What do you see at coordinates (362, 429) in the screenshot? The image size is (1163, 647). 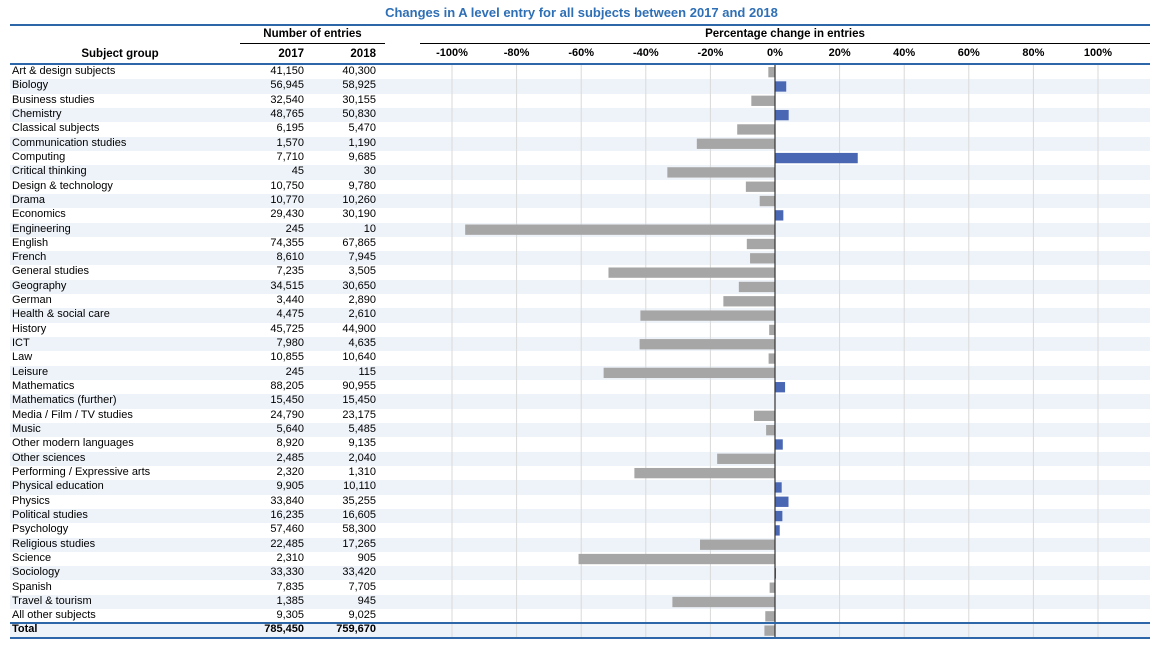 I see `entries-2018: 5,485` at bounding box center [362, 429].